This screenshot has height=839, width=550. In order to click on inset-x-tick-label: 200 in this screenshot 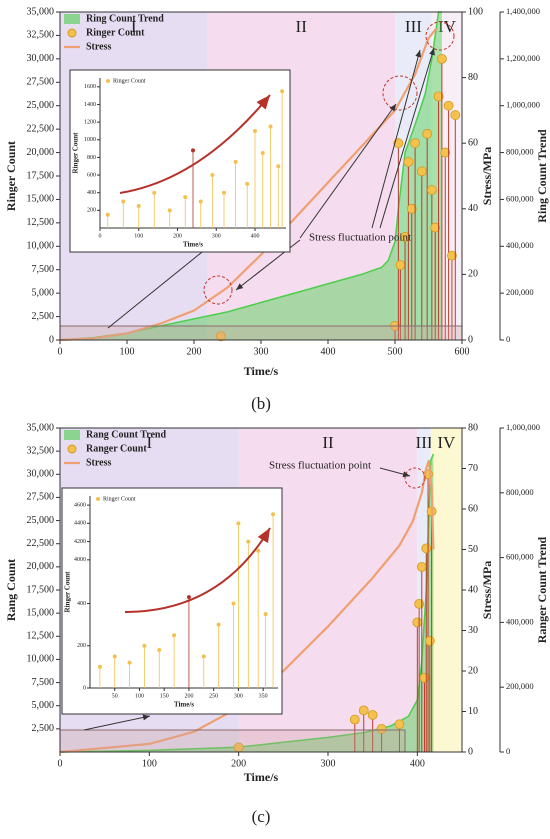, I will do `click(188, 696)`.